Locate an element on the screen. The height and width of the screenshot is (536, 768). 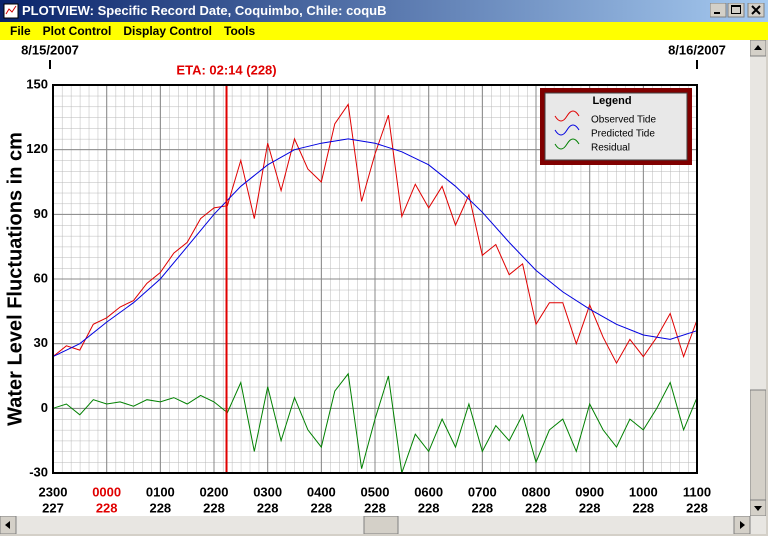
x-tick-label: 0200 is located at coordinates (214, 491).